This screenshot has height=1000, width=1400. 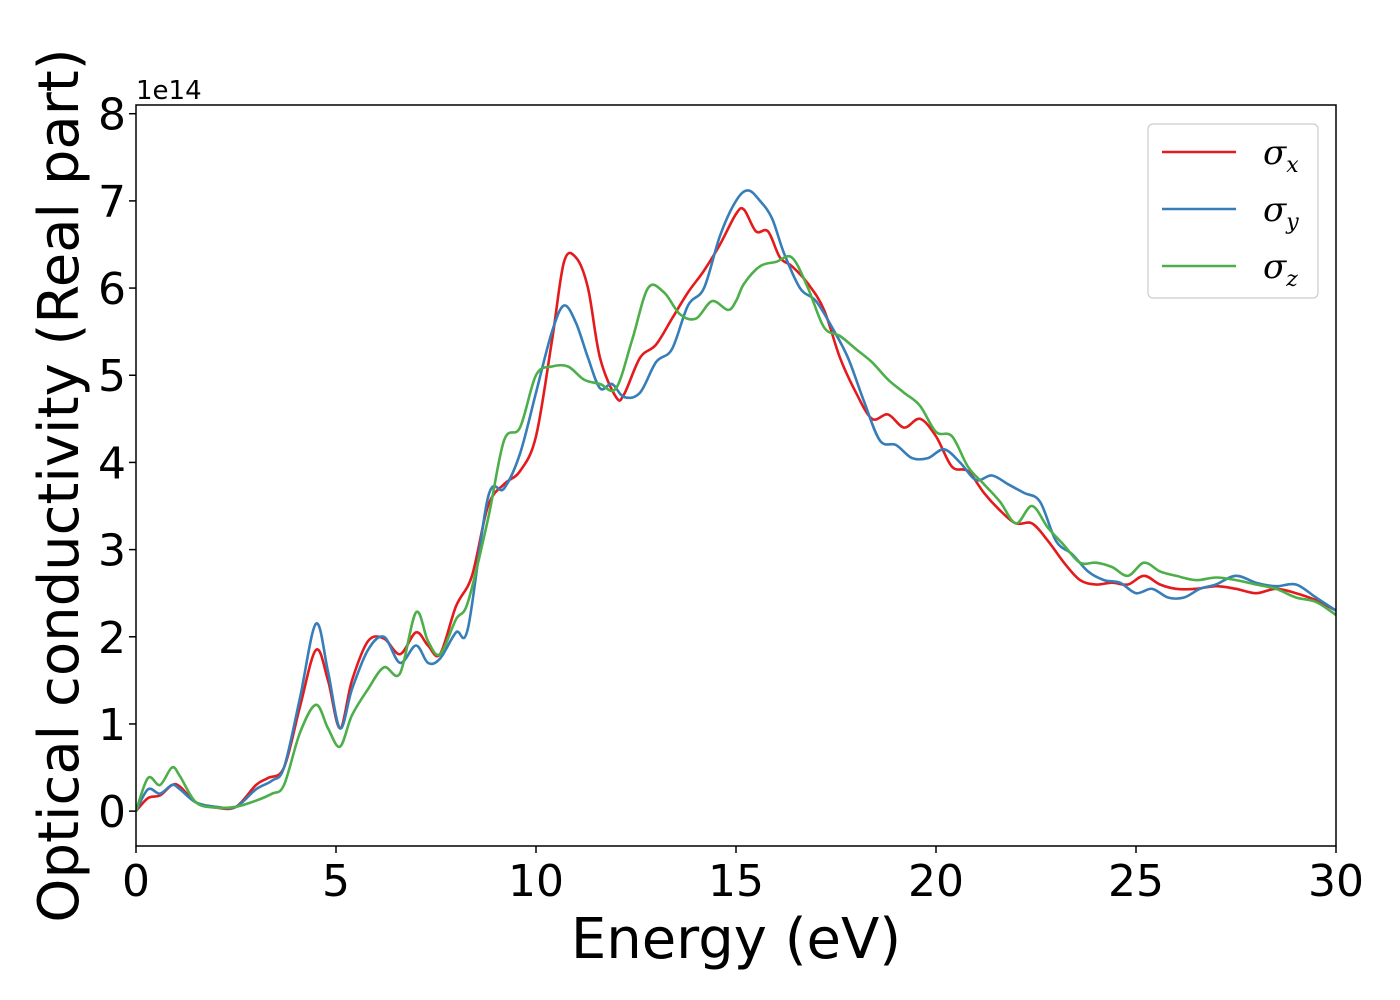 I want to click on y-tick-label: 5, so click(x=112, y=376).